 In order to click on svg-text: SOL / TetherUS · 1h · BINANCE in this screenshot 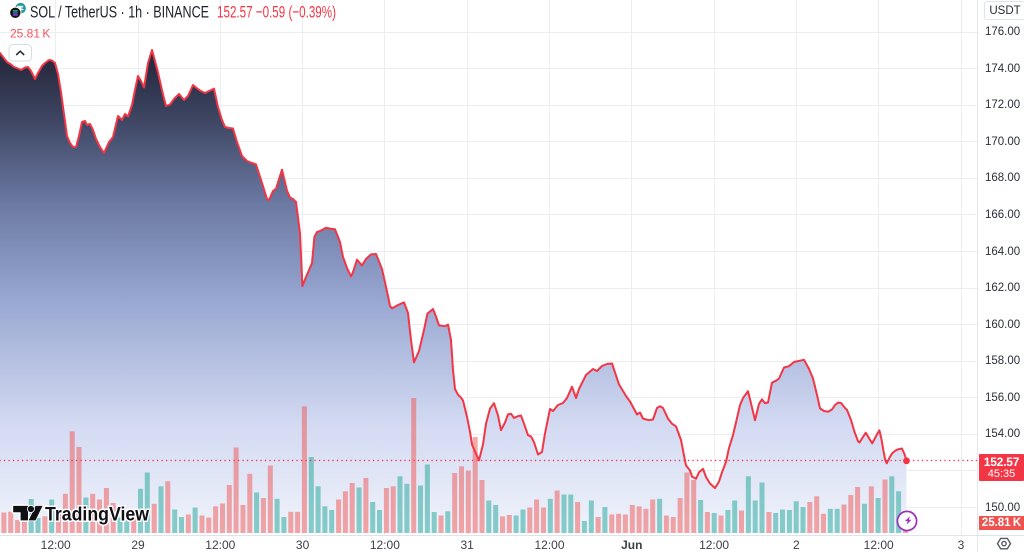, I will do `click(119, 12)`.